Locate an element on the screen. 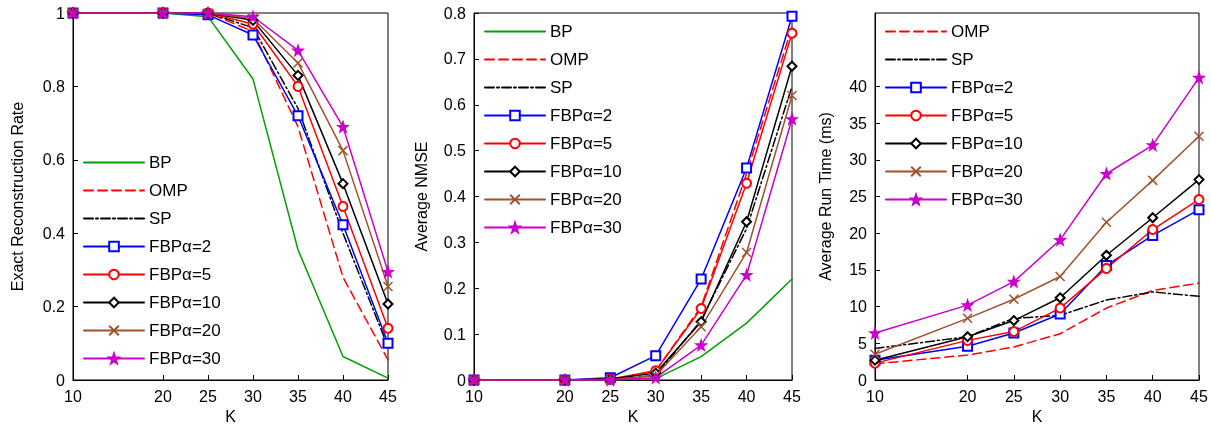 The width and height of the screenshot is (1211, 440). y-tick-label: 25 is located at coordinates (858, 196).